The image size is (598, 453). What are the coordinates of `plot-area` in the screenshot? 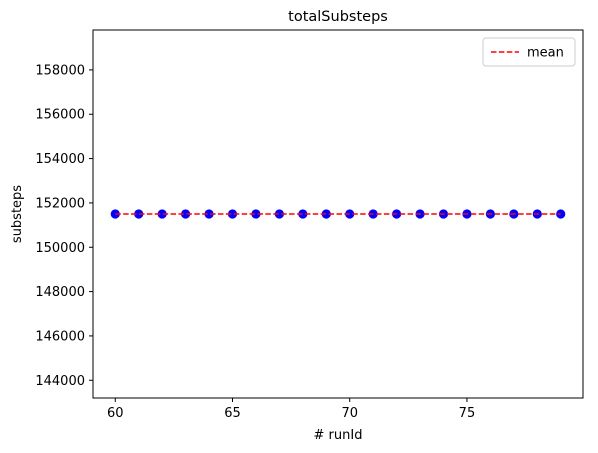 It's located at (338, 214).